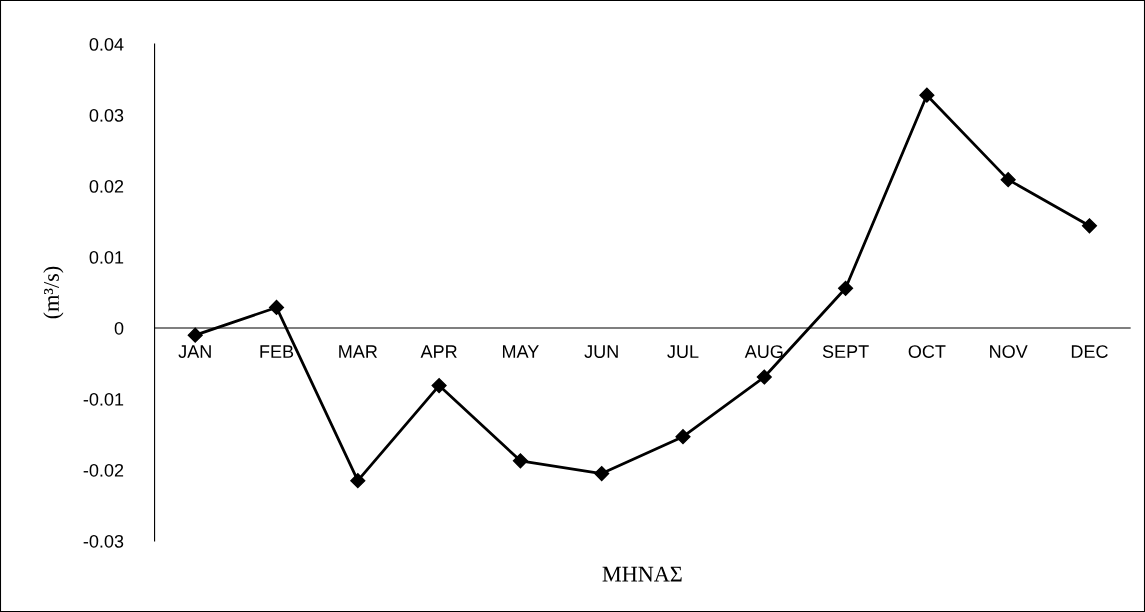 Image resolution: width=1145 pixels, height=612 pixels. I want to click on x-tick-label: OCT, so click(927, 351).